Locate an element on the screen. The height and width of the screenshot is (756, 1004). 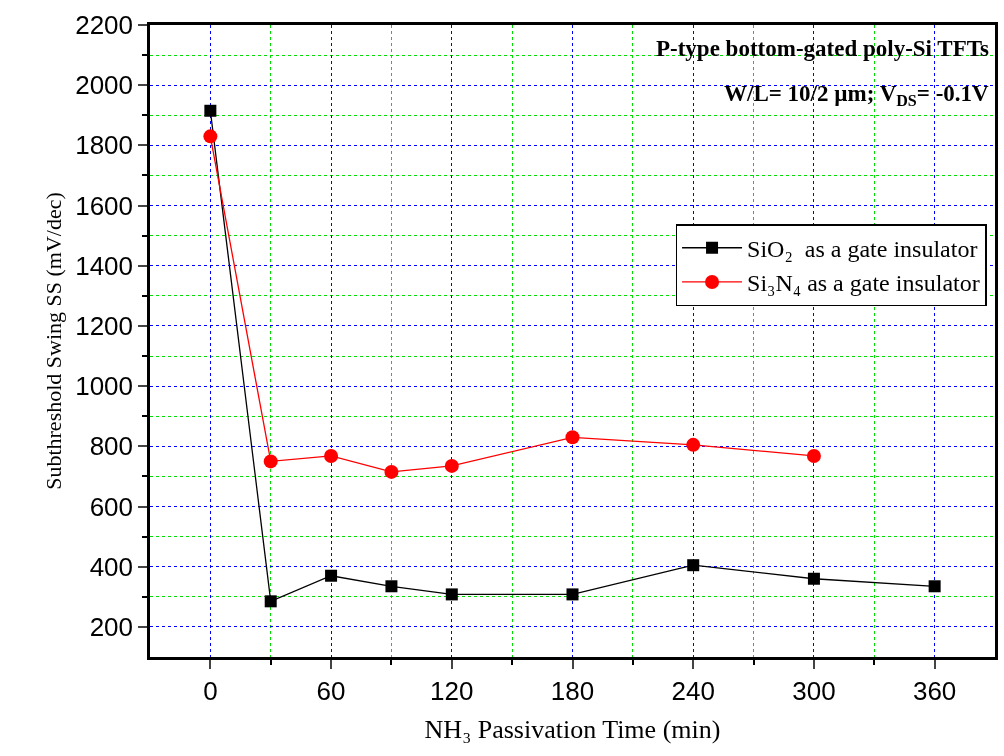
y-tick-label: 2200 is located at coordinates (104, 25).